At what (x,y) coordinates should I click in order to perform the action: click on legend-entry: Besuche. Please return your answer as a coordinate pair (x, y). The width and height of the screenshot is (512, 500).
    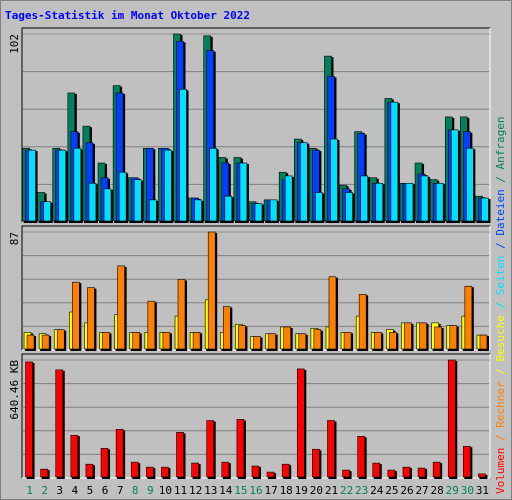
    Looking at the image, I should click on (500, 338).